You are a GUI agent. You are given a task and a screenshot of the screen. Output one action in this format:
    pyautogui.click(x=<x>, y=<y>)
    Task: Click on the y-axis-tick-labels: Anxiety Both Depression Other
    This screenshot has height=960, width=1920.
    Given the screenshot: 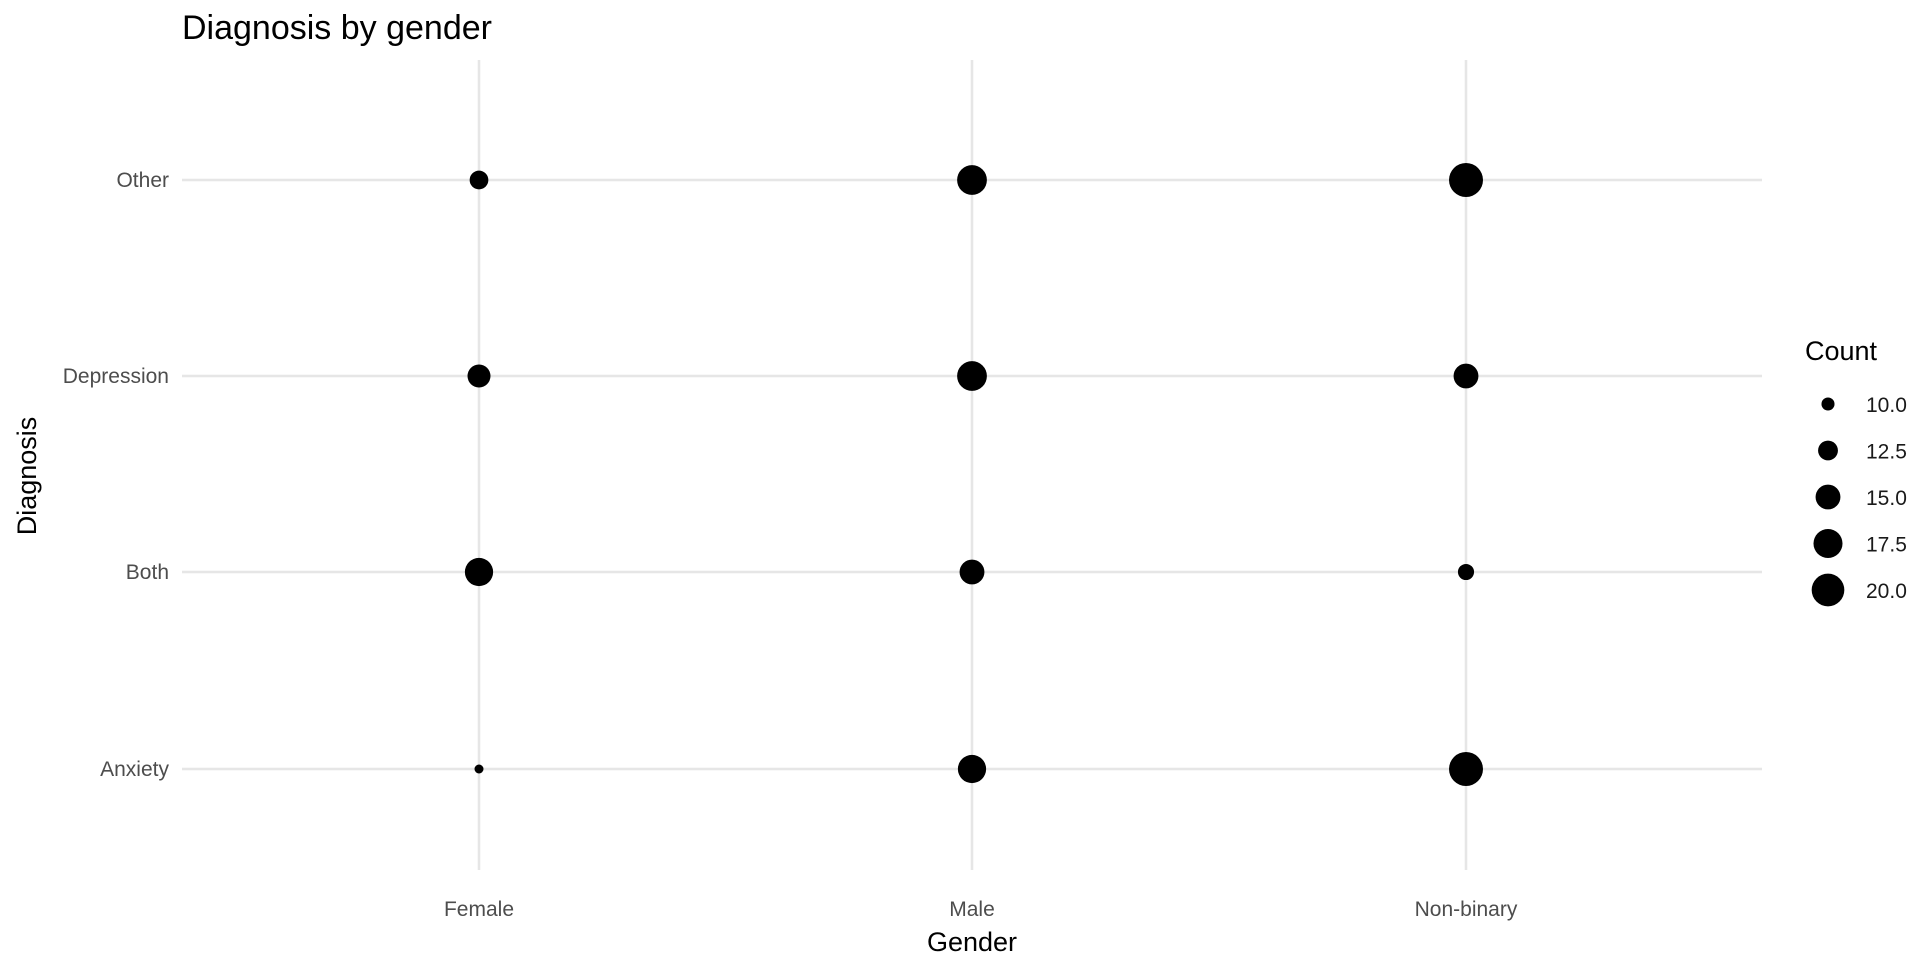 What is the action you would take?
    pyautogui.click(x=116, y=475)
    